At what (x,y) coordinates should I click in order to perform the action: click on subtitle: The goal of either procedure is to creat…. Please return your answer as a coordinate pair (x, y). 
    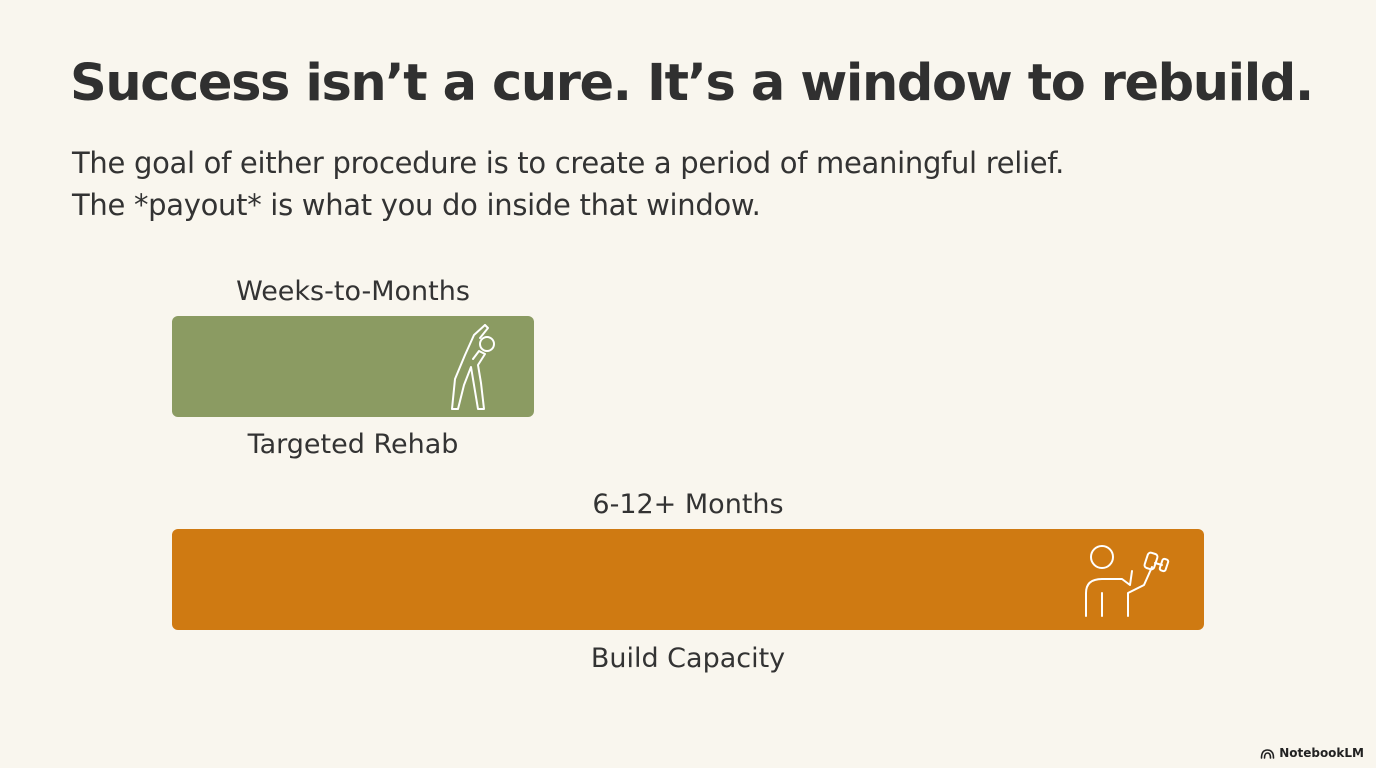
    Looking at the image, I should click on (672, 184).